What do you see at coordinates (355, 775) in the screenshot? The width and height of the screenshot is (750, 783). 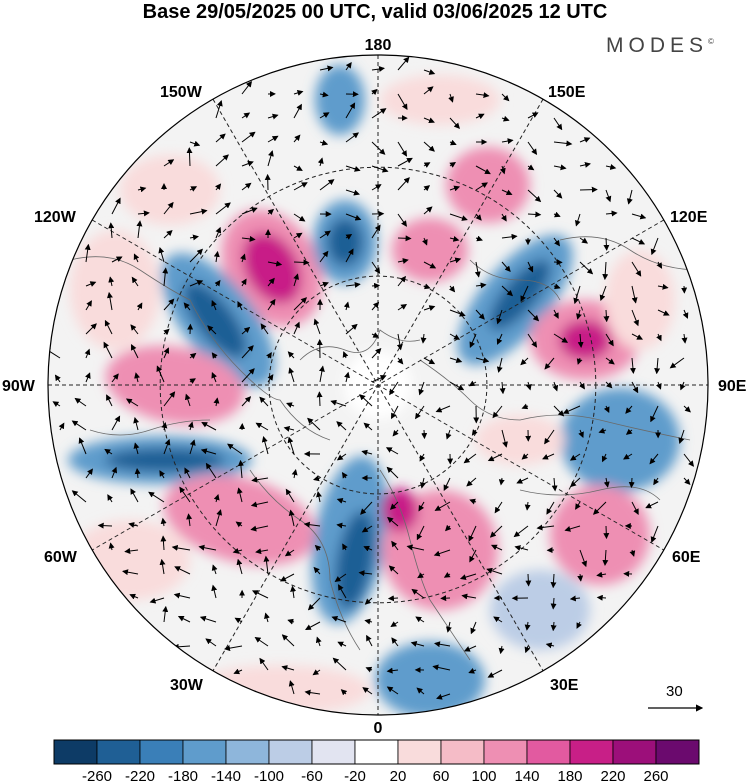 I see `colorbar-tick-label: -20` at bounding box center [355, 775].